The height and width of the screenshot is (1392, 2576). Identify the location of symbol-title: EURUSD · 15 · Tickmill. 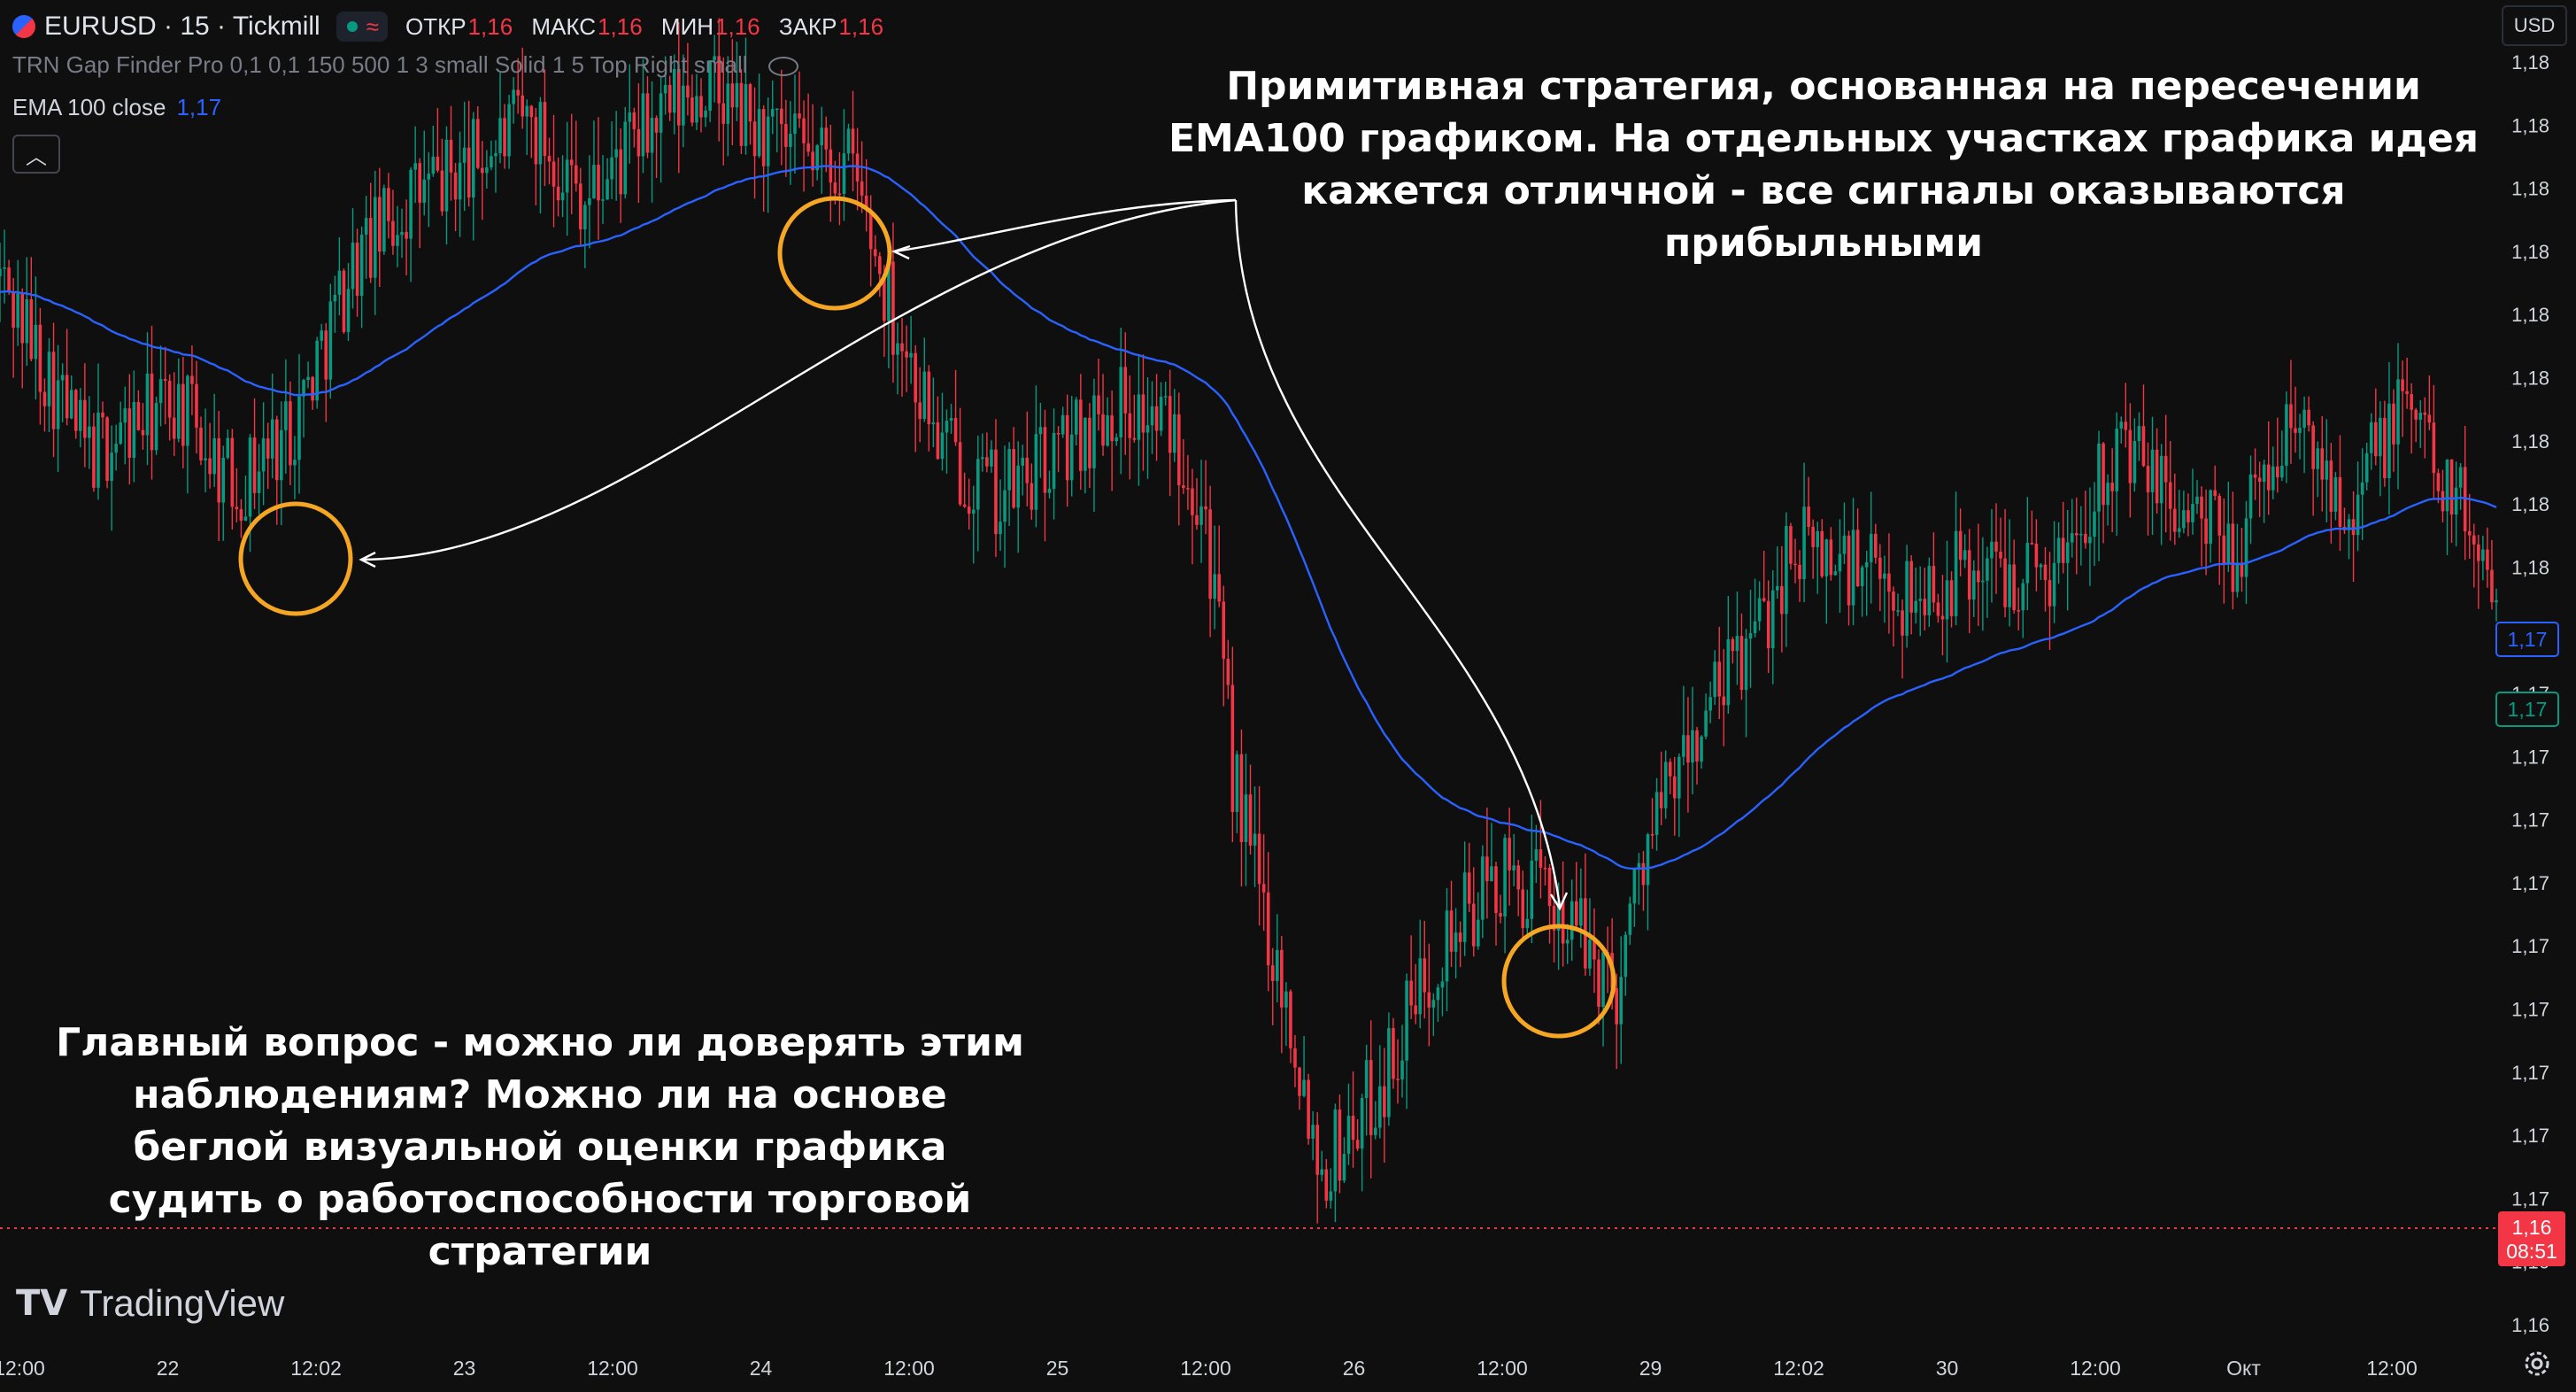
(182, 27).